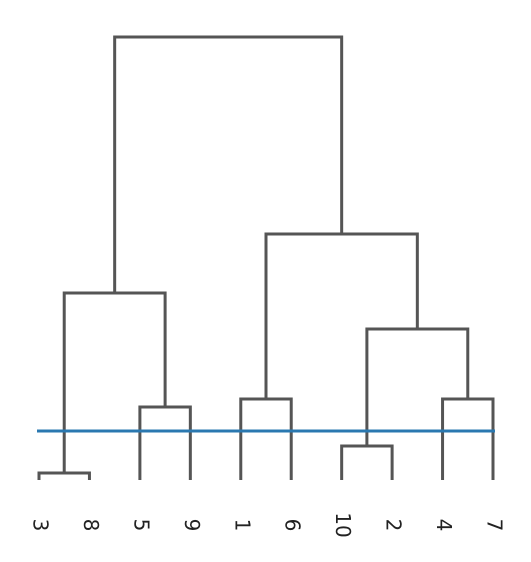 This screenshot has width=531, height=562. What do you see at coordinates (91, 525) in the screenshot?
I see `leaf-label: 8` at bounding box center [91, 525].